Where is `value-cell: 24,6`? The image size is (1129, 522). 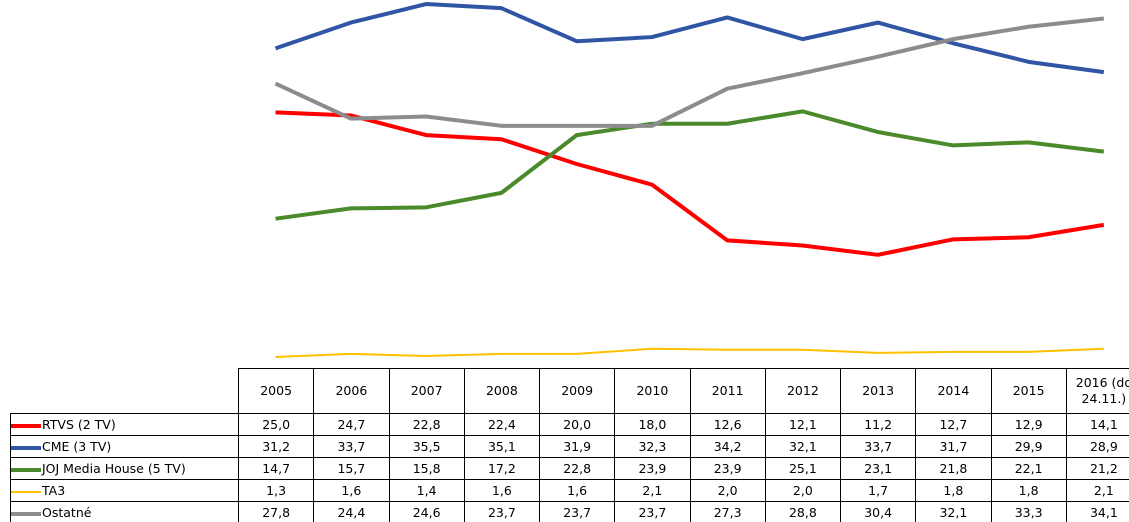 value-cell: 24,6 is located at coordinates (426, 511).